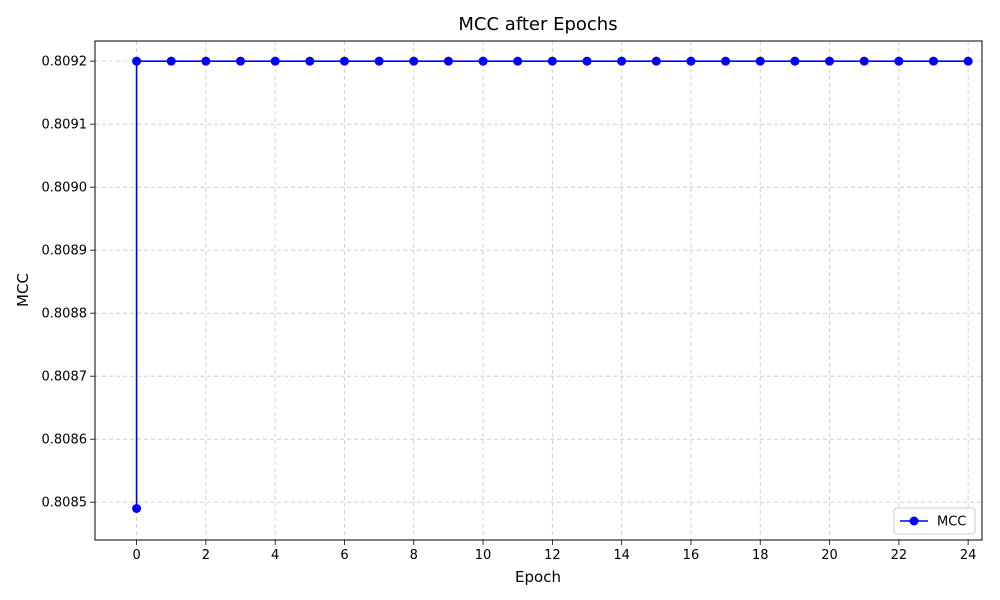 This screenshot has width=1000, height=600. What do you see at coordinates (275, 555) in the screenshot?
I see `x-tick-label: 4` at bounding box center [275, 555].